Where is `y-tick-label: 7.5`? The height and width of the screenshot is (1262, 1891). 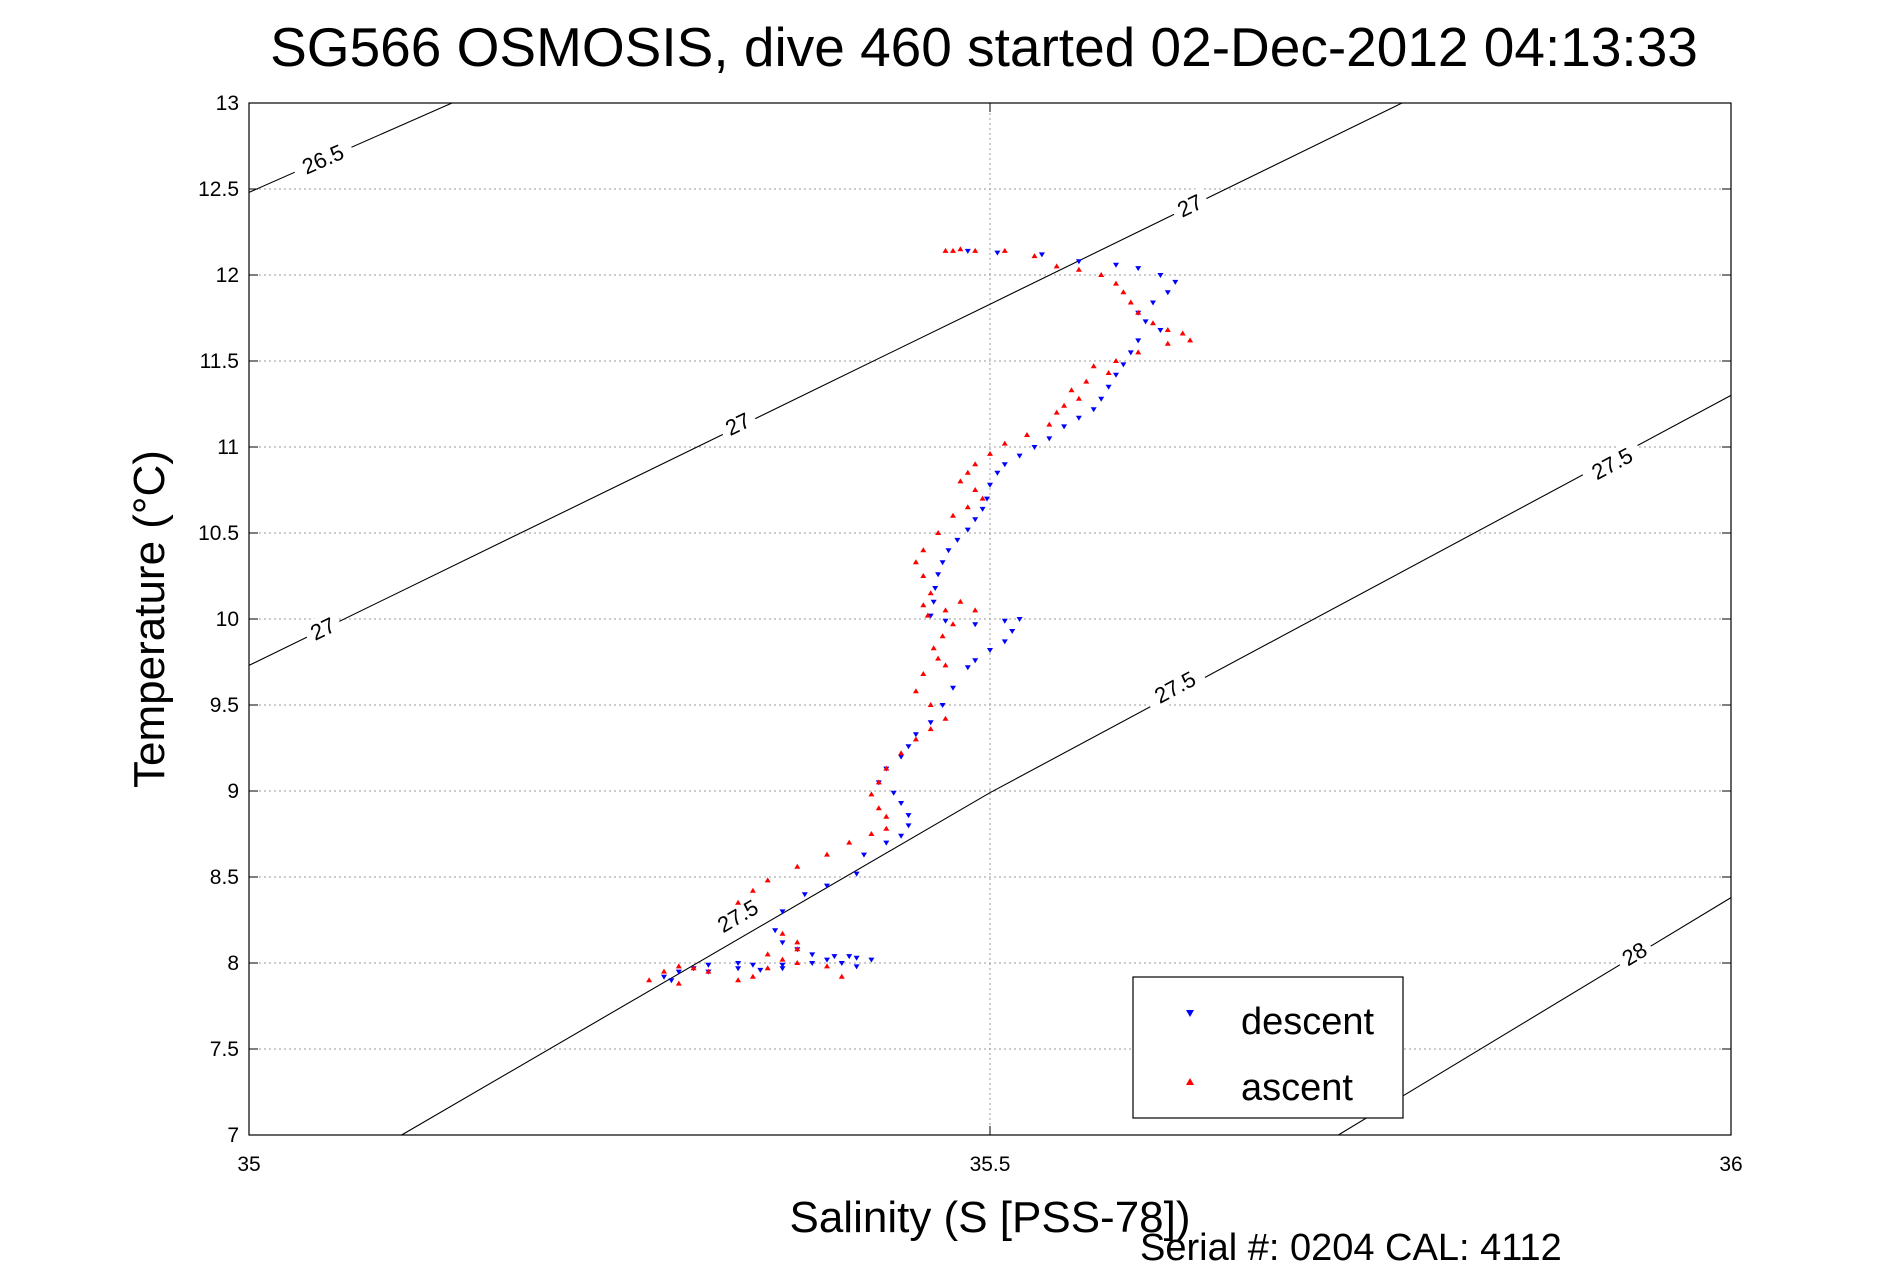 y-tick-label: 7.5 is located at coordinates (224, 1049).